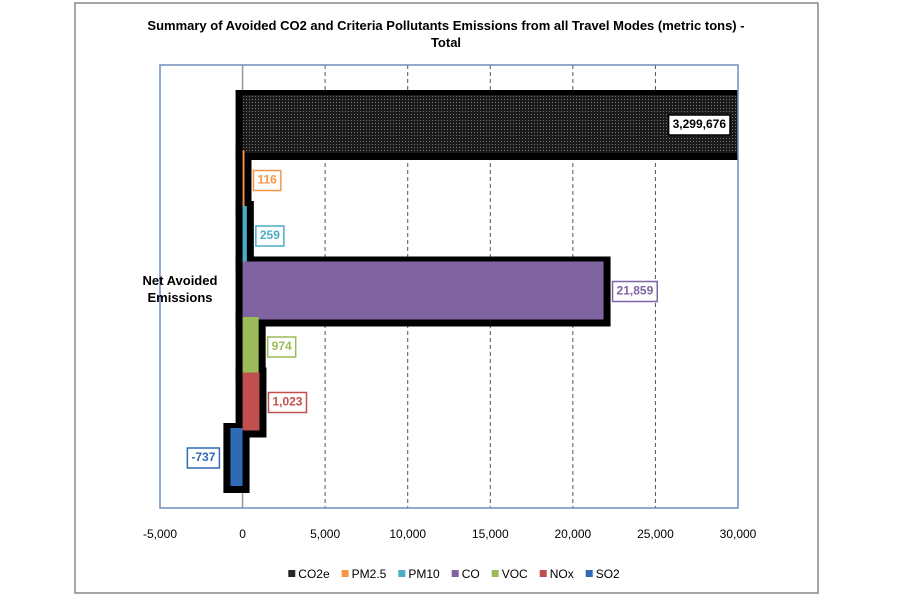 Image resolution: width=900 pixels, height=600 pixels. Describe the element at coordinates (407, 534) in the screenshot. I see `x-tick-label: 10,000` at that location.